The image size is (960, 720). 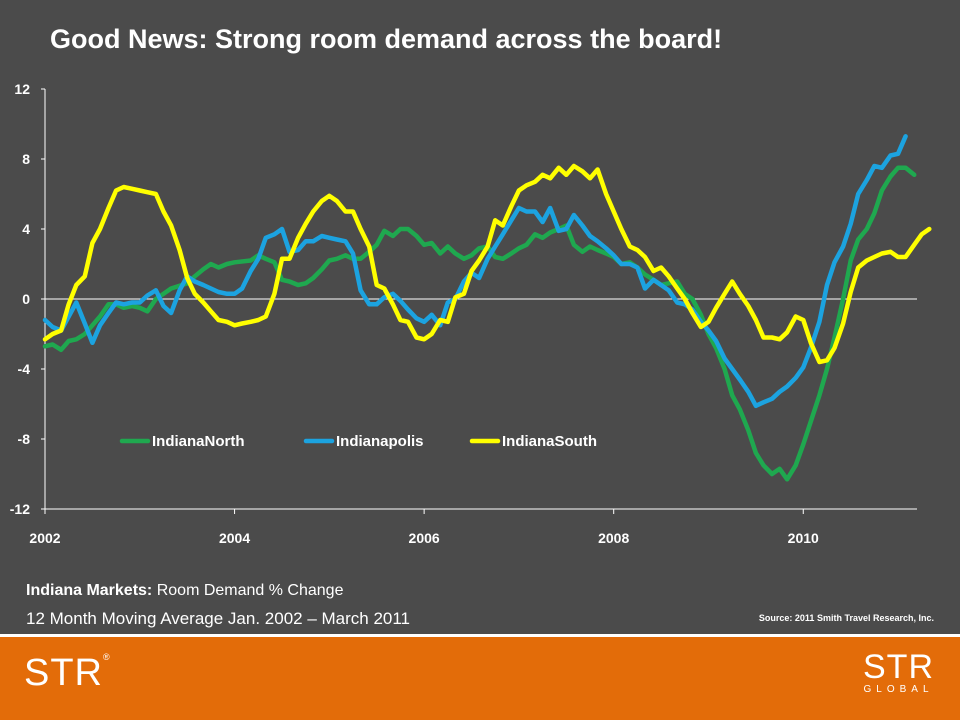 I want to click on caption-rest: Room Demand % Change, so click(x=248, y=590).